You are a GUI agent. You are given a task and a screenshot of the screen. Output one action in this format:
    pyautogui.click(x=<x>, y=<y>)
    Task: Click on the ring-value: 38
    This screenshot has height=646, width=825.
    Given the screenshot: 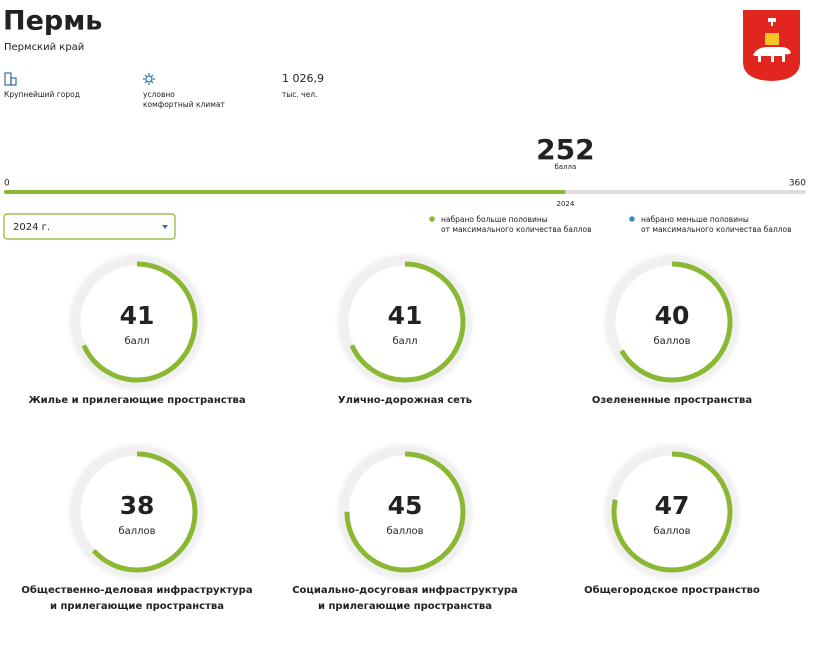 What is the action you would take?
    pyautogui.click(x=137, y=505)
    